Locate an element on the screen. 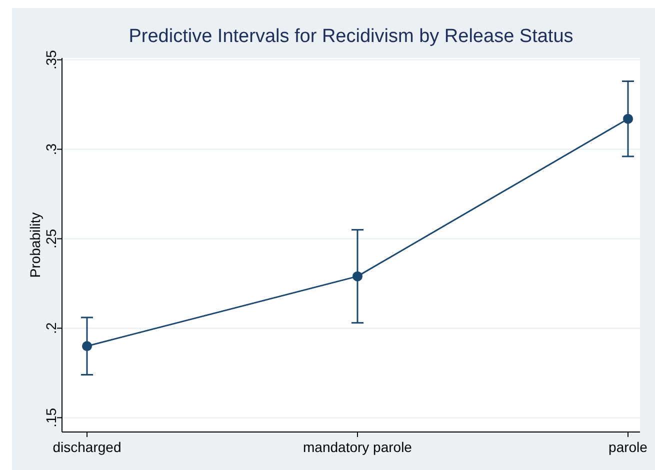 This screenshot has height=470, width=655. y-axis-title: Probability is located at coordinates (35, 245).